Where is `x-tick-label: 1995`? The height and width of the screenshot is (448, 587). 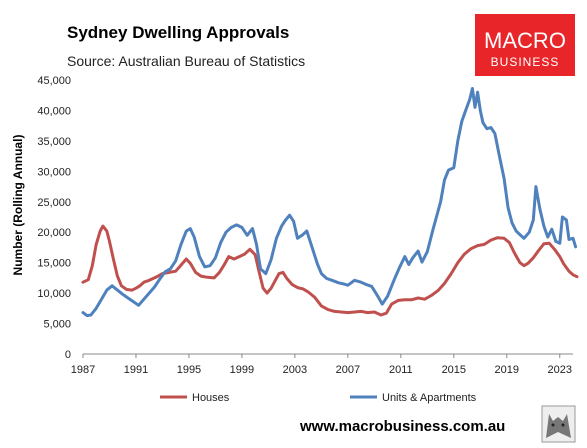 x-tick-label: 1995 is located at coordinates (189, 370).